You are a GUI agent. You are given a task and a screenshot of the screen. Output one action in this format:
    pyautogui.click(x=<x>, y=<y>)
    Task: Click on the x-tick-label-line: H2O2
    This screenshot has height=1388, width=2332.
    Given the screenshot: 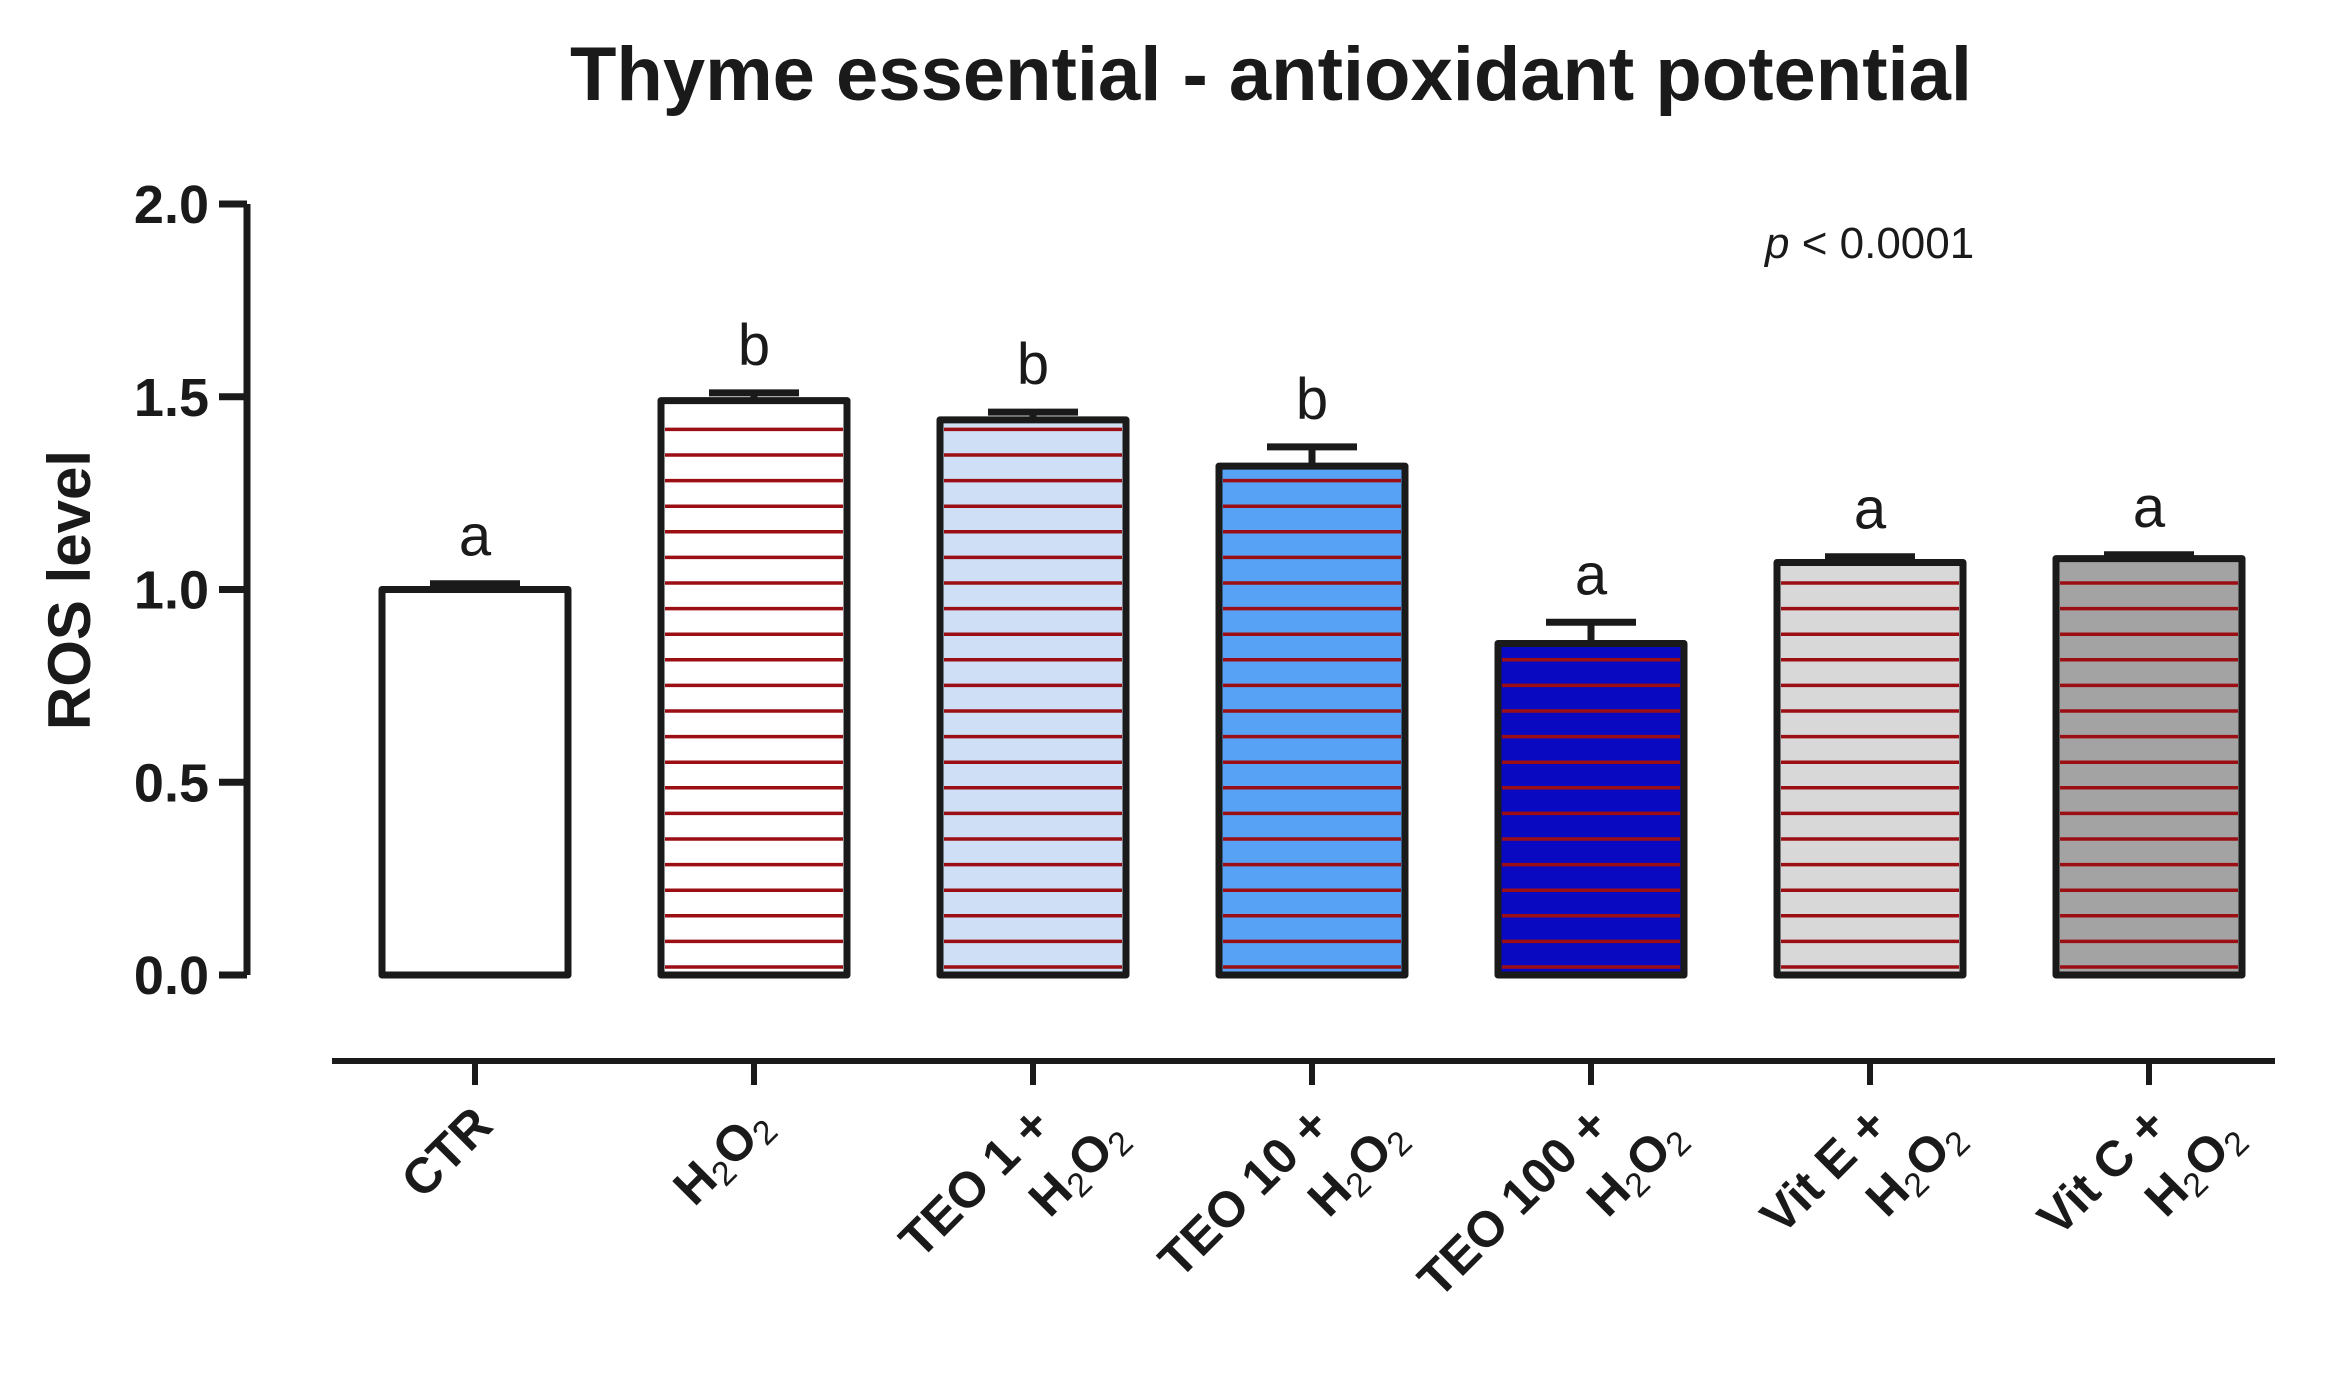 What is the action you would take?
    pyautogui.click(x=723, y=1157)
    